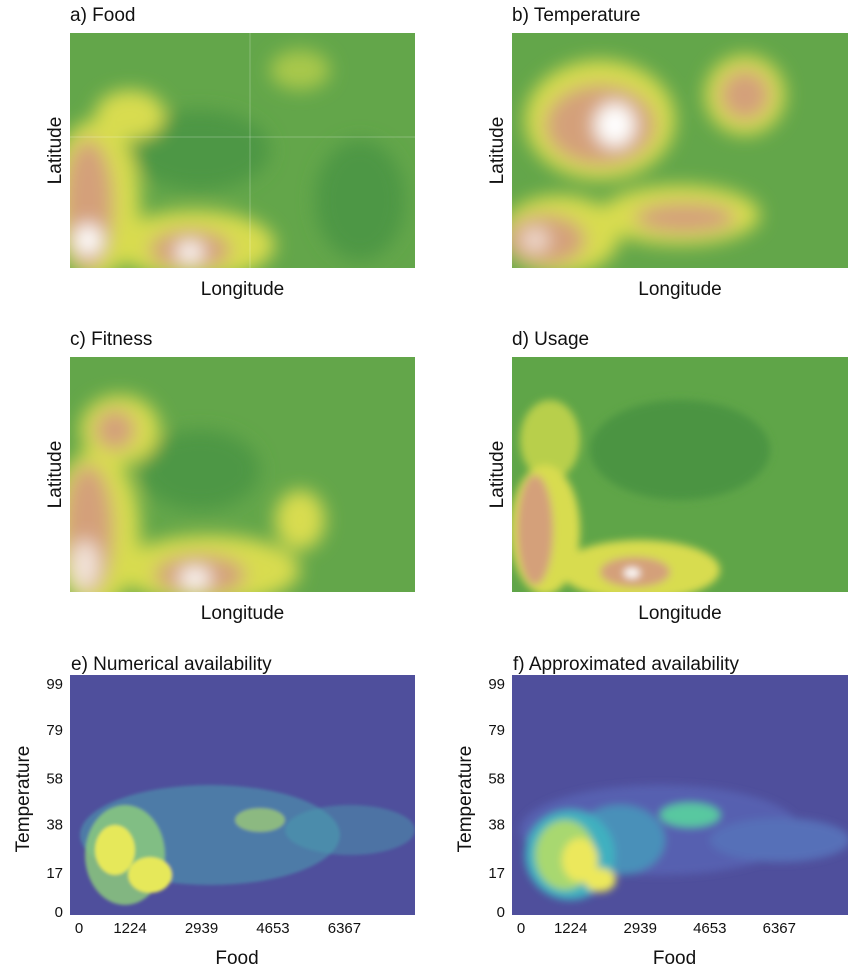 This screenshot has width=848, height=976. What do you see at coordinates (242, 474) in the screenshot?
I see `heatmap-c` at bounding box center [242, 474].